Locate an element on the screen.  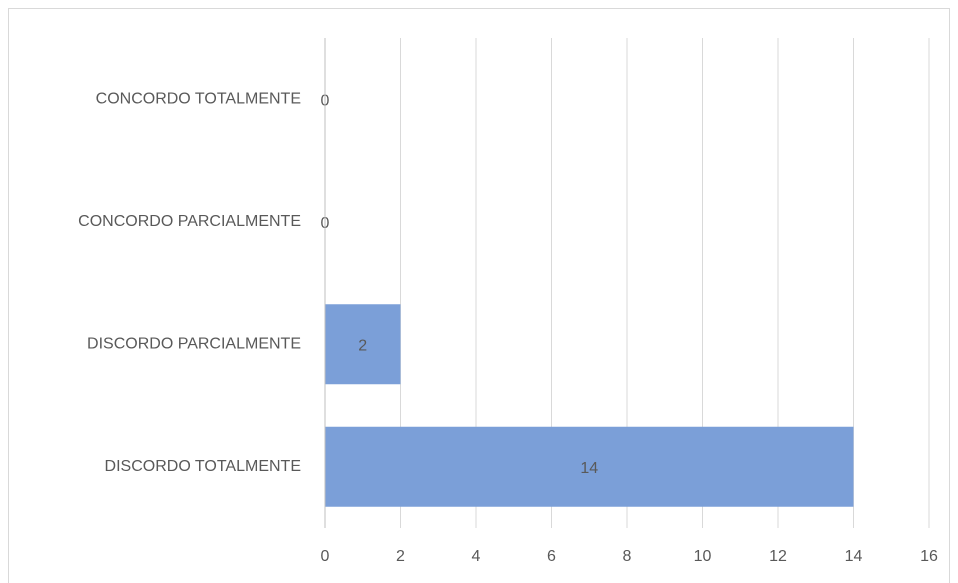
y-tick-label: CONCORDO TOTALMENTE is located at coordinates (198, 98).